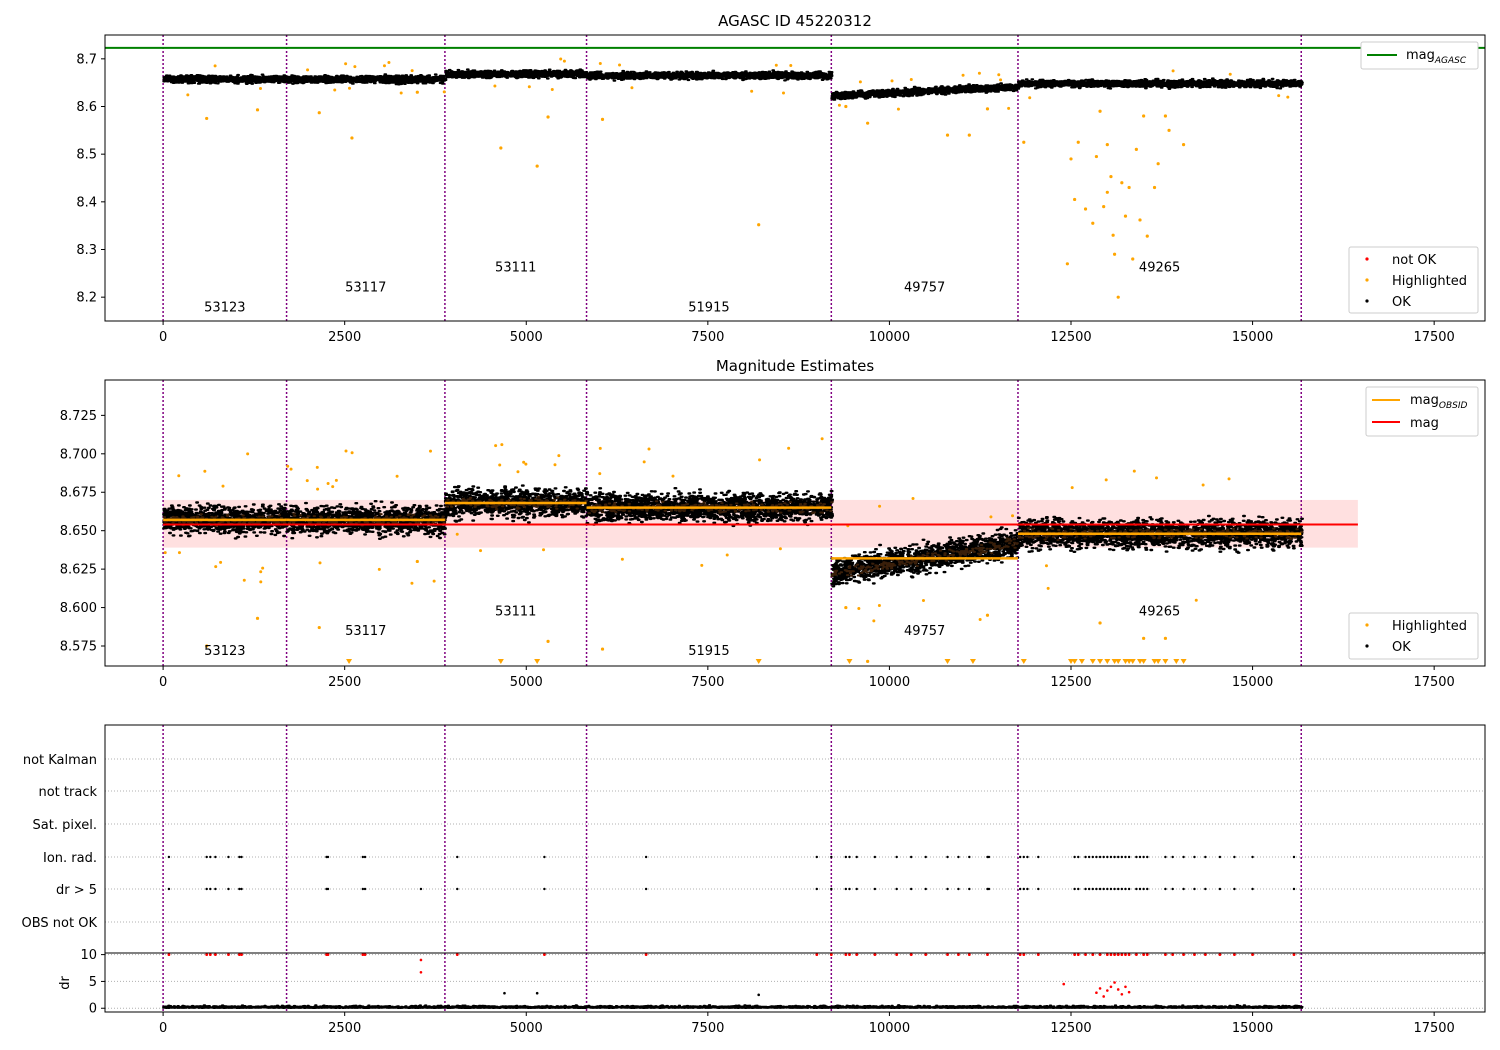 Image resolution: width=1500 pixels, height=1050 pixels. I want to click on panel2-title: Magnitude Estimates, so click(795, 366).